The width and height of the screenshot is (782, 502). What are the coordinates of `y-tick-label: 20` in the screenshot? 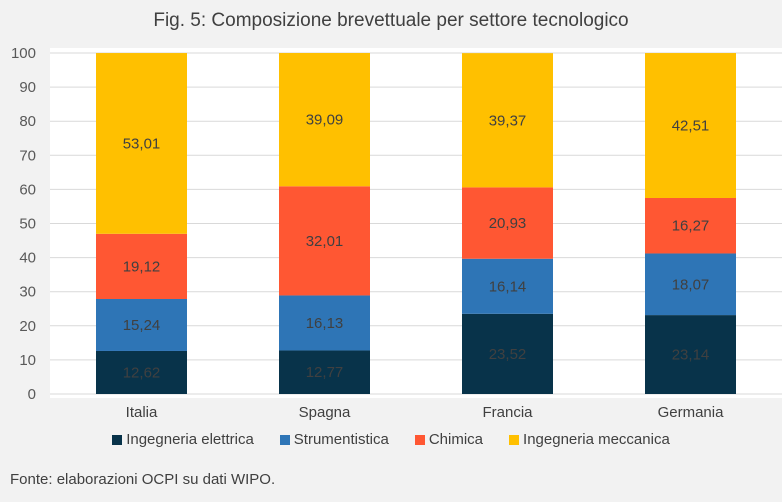 It's located at (27, 326).